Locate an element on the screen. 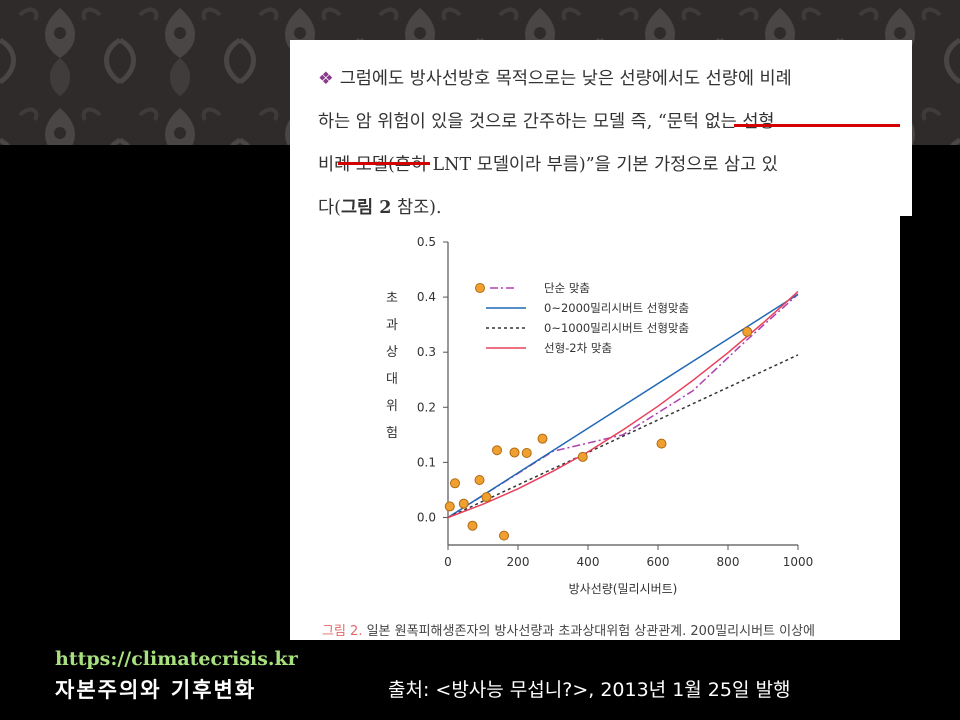 Image resolution: width=960 pixels, height=720 pixels. legend-label: 0~2000밀리시버트 선형맞춤 is located at coordinates (616, 308).